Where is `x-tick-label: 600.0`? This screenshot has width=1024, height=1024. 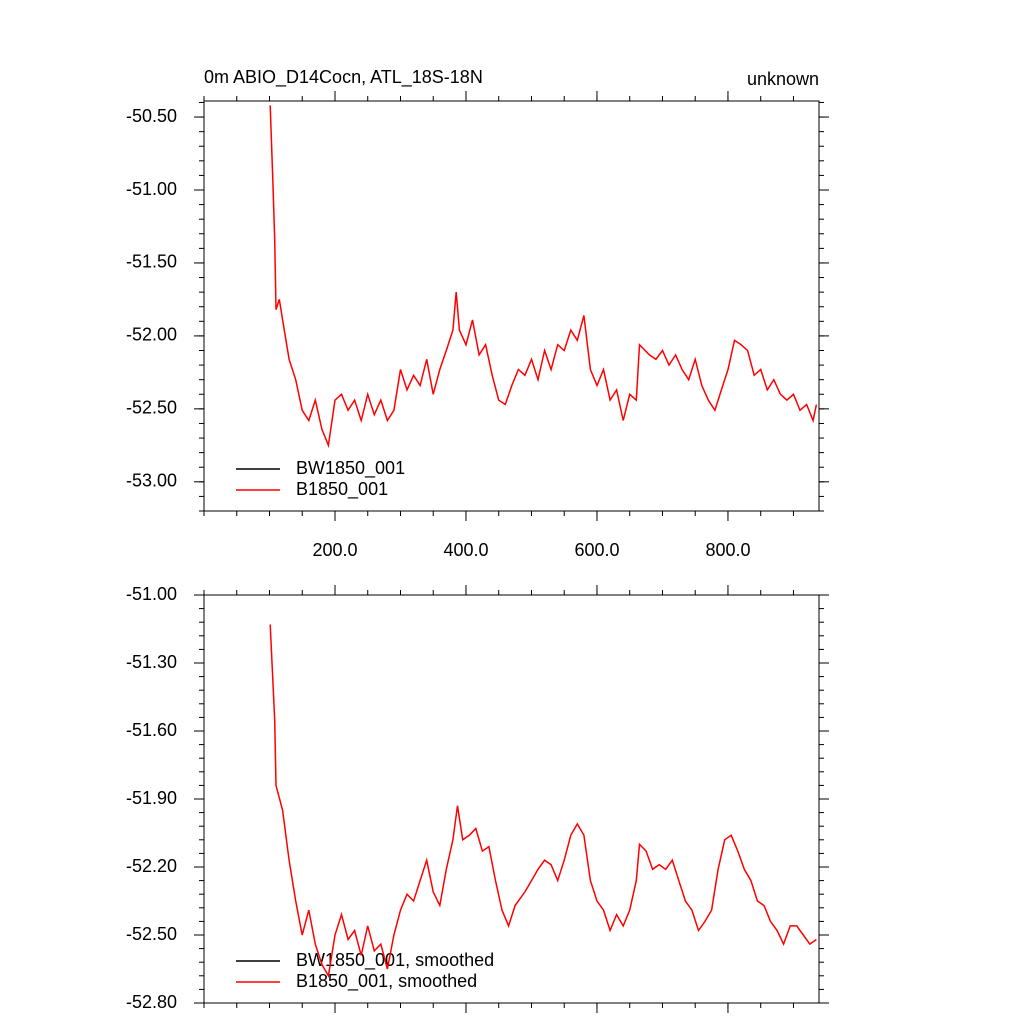 x-tick-label: 600.0 is located at coordinates (596, 550).